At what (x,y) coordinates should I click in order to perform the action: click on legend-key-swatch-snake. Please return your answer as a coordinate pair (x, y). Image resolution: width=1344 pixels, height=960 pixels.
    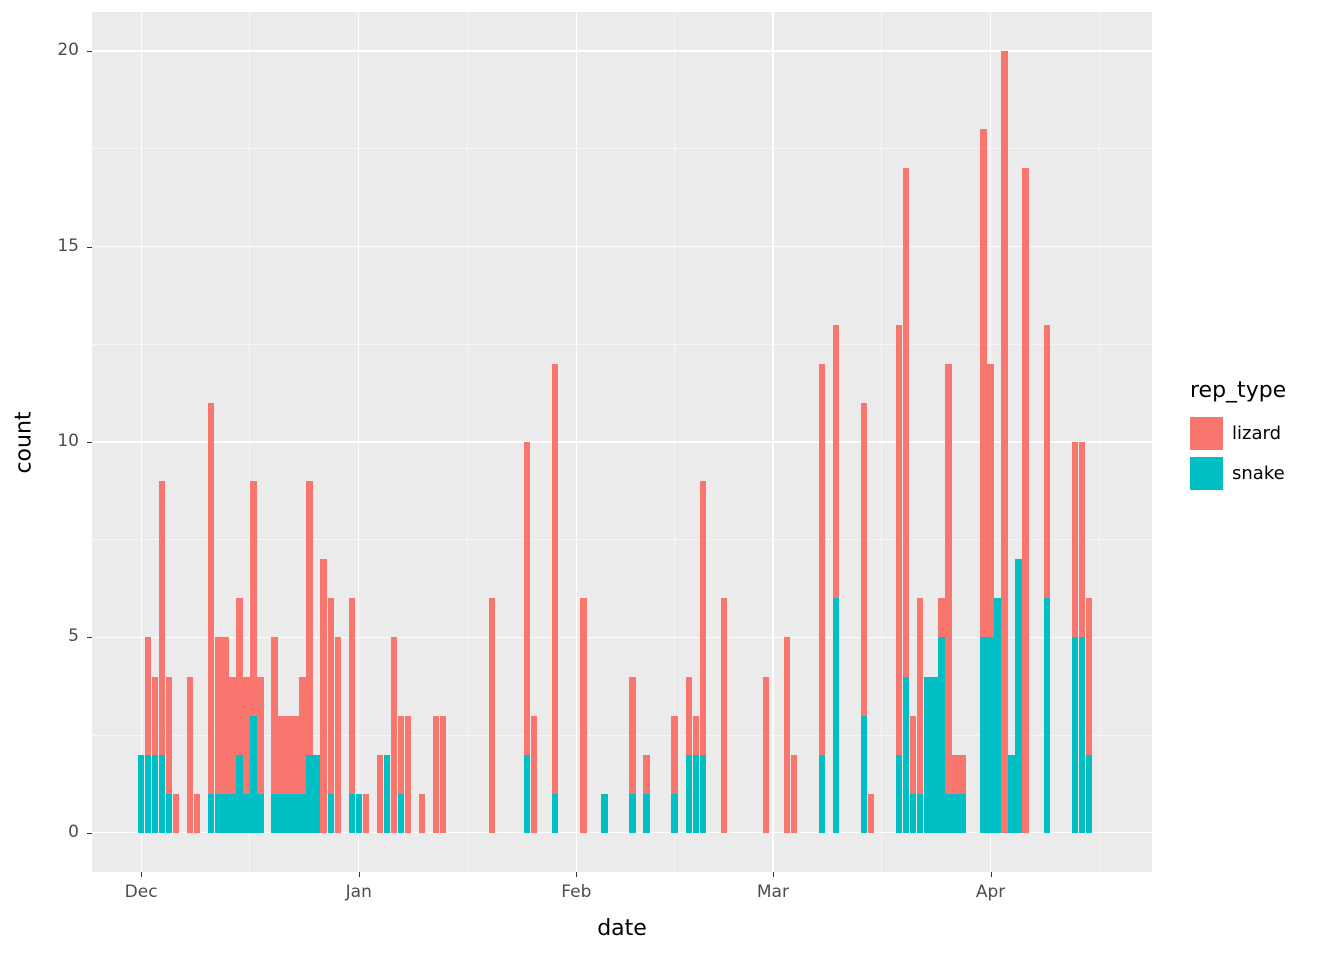
    Looking at the image, I should click on (1206, 473).